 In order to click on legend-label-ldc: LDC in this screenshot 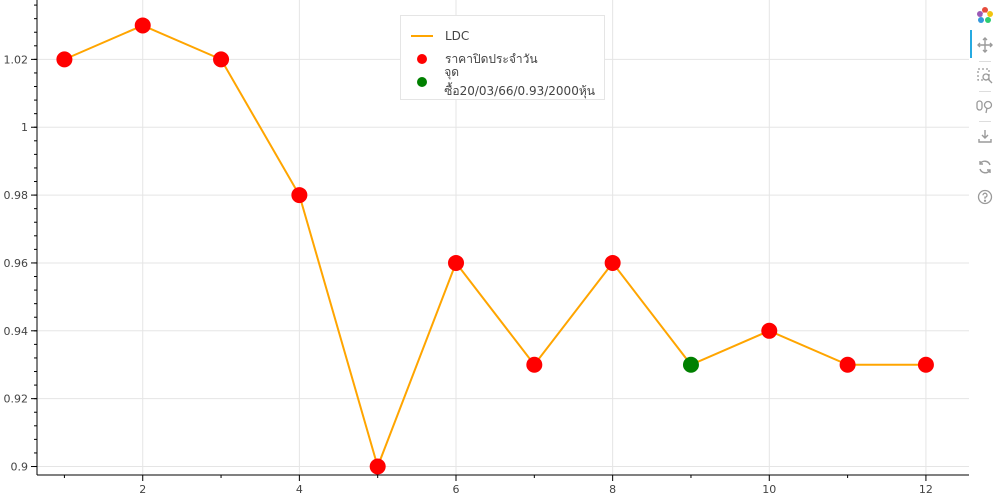, I will do `click(457, 36)`.